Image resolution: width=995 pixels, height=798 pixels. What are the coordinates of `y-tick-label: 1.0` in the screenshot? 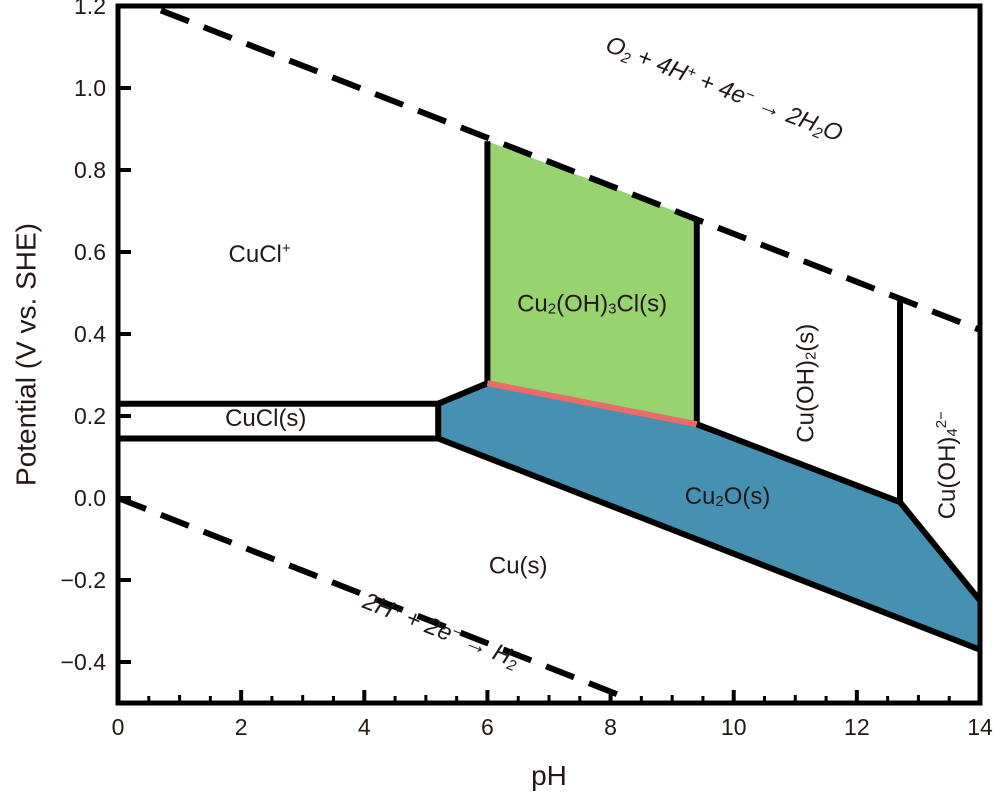 It's located at (90, 88).